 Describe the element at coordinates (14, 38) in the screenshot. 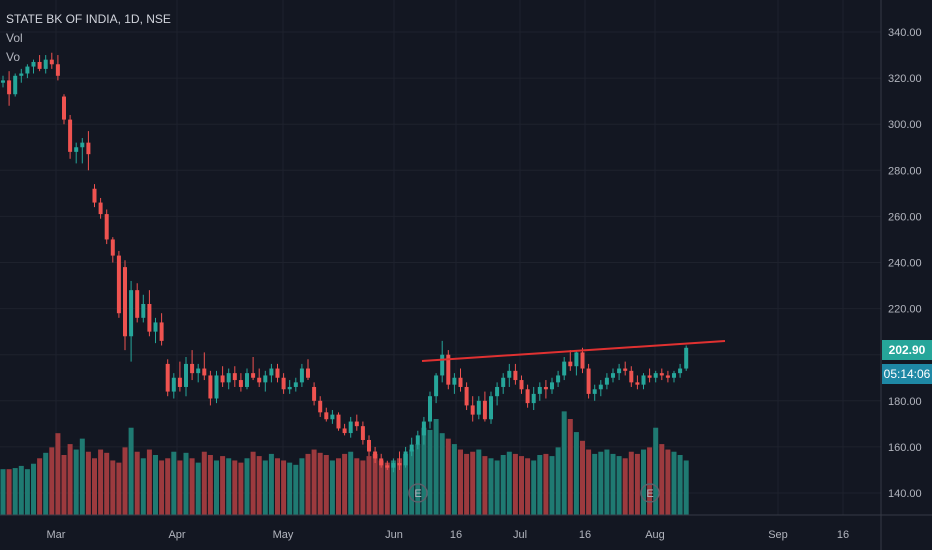

I see `volume-label: Vol` at that location.